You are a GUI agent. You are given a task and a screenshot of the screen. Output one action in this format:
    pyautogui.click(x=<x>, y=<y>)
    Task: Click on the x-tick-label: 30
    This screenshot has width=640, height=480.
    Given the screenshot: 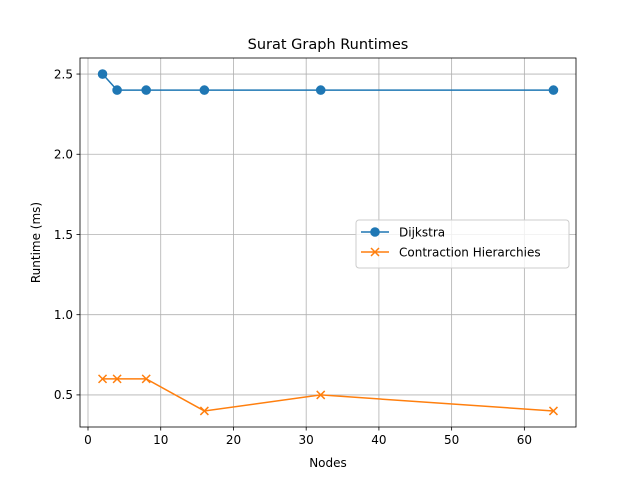 What is the action you would take?
    pyautogui.click(x=306, y=440)
    